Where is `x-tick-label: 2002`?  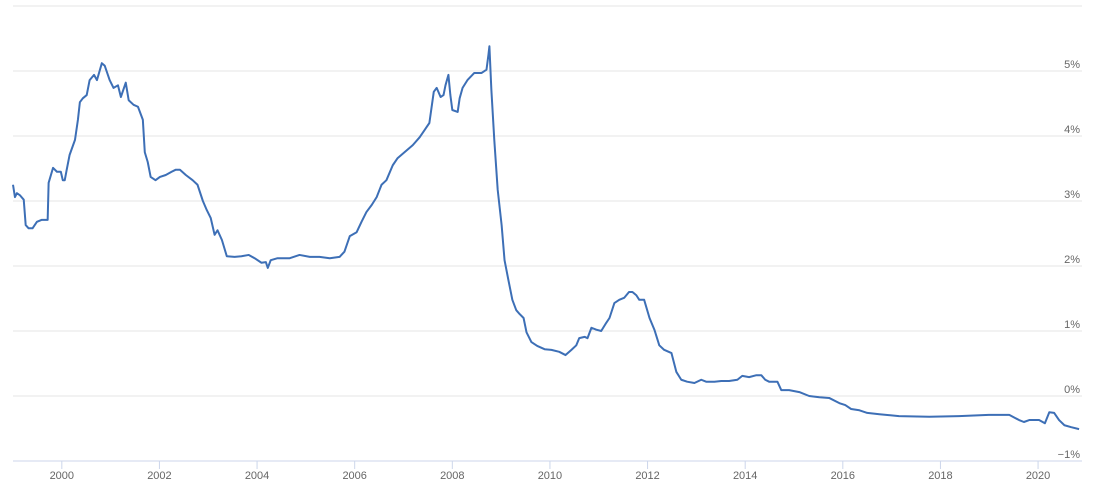
x-tick-label: 2002 is located at coordinates (159, 476).